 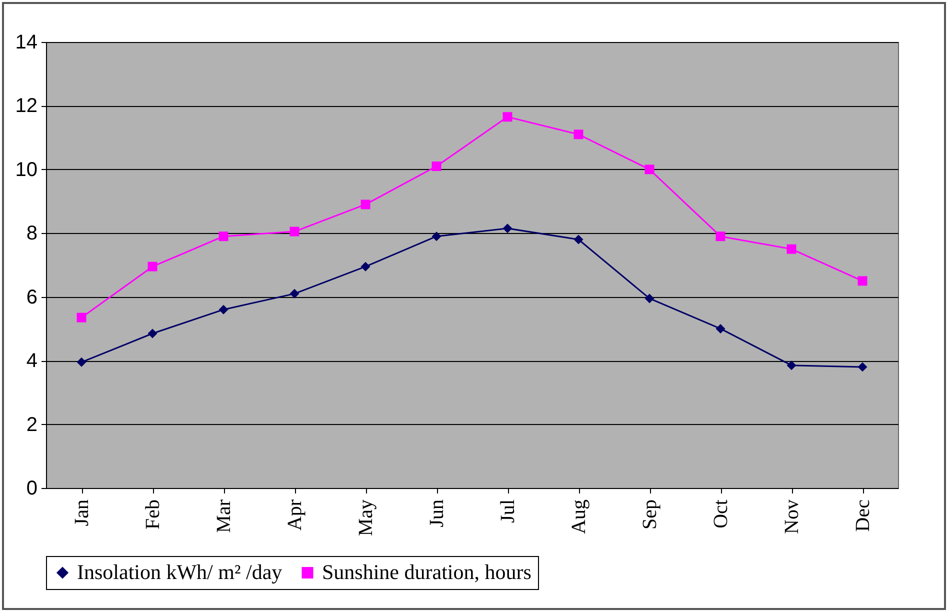 I want to click on y-tick-label: 10, so click(x=26, y=169).